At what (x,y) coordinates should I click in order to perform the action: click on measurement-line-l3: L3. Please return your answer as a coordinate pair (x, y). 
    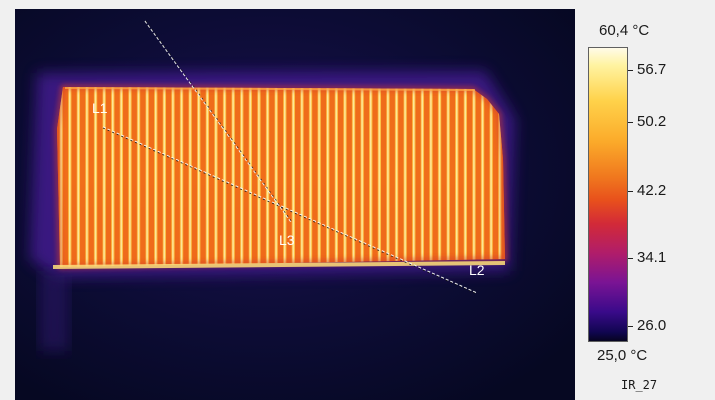
    Looking at the image, I should click on (219, 134).